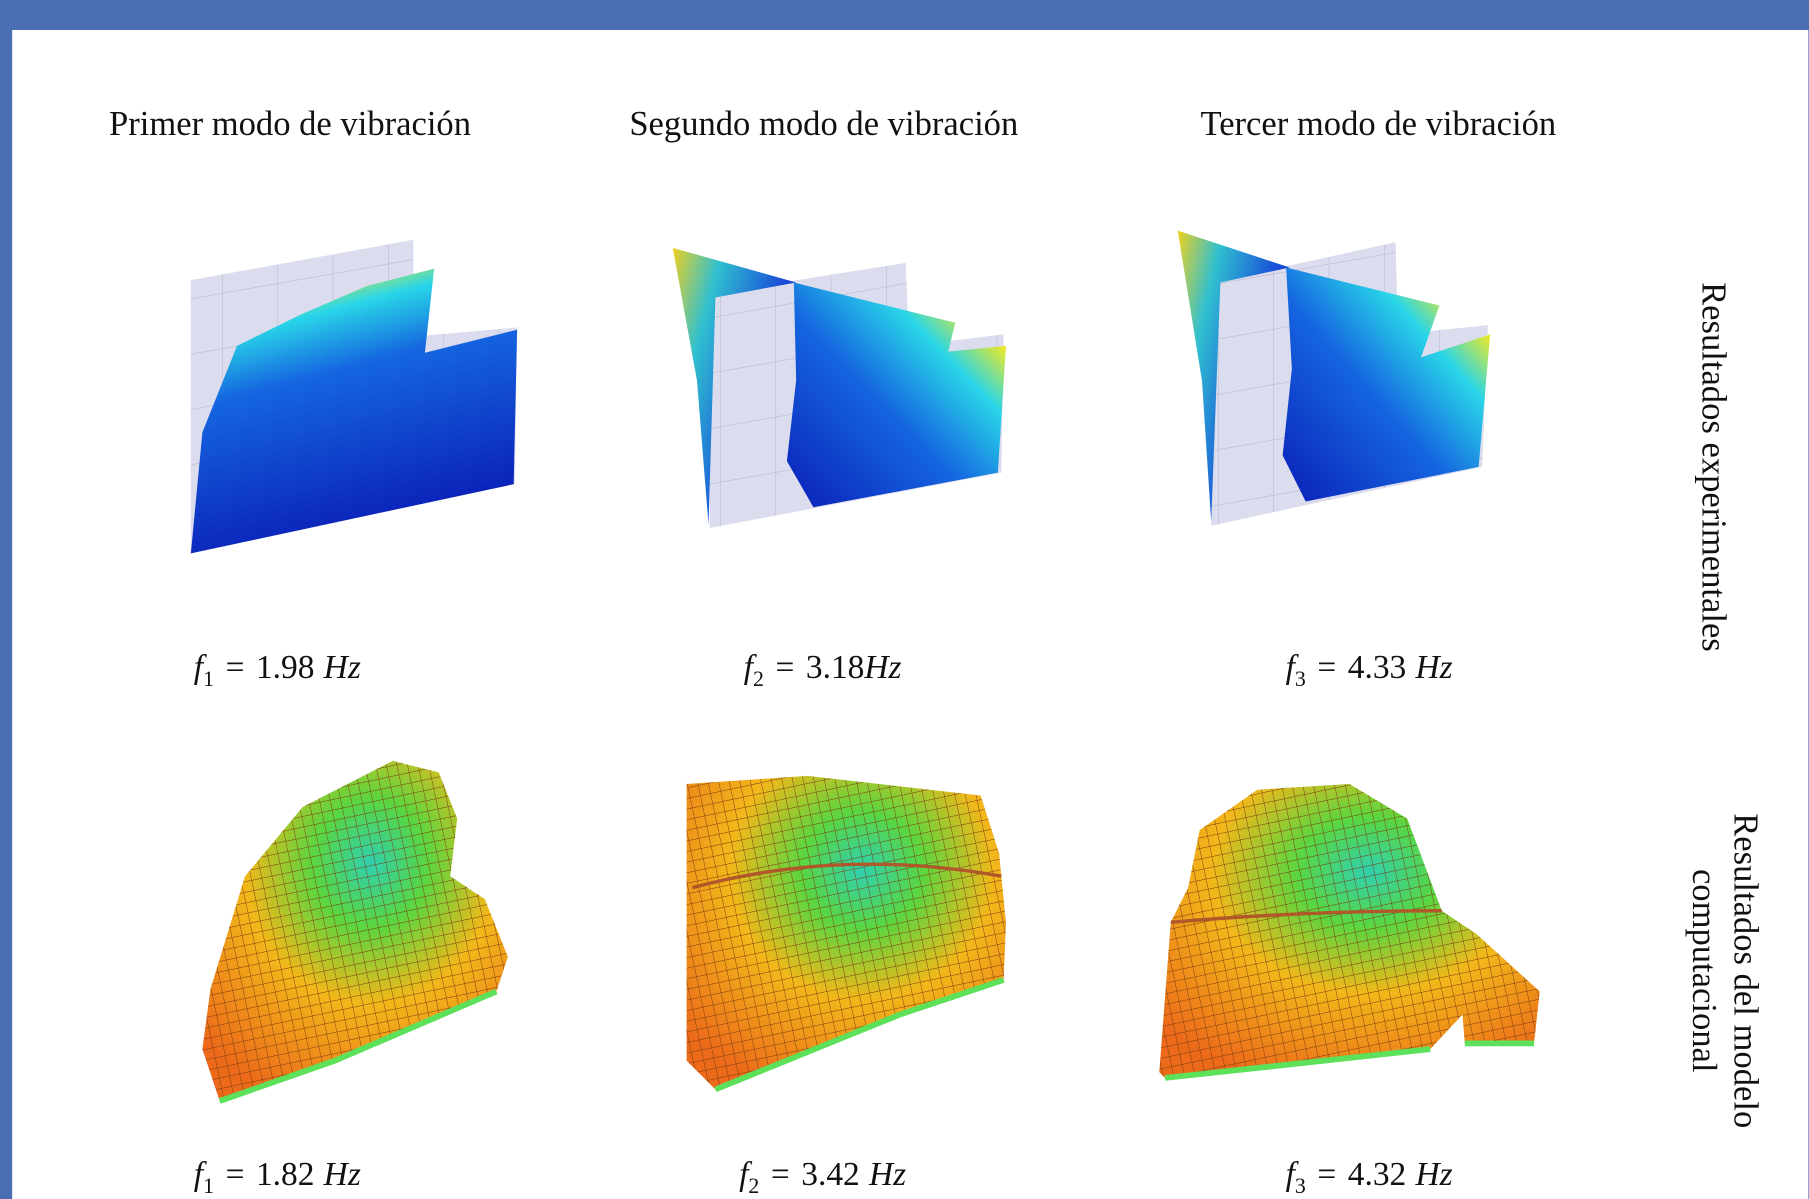  I want to click on frequency-label: f1 = 1.98 Hz, so click(277, 670).